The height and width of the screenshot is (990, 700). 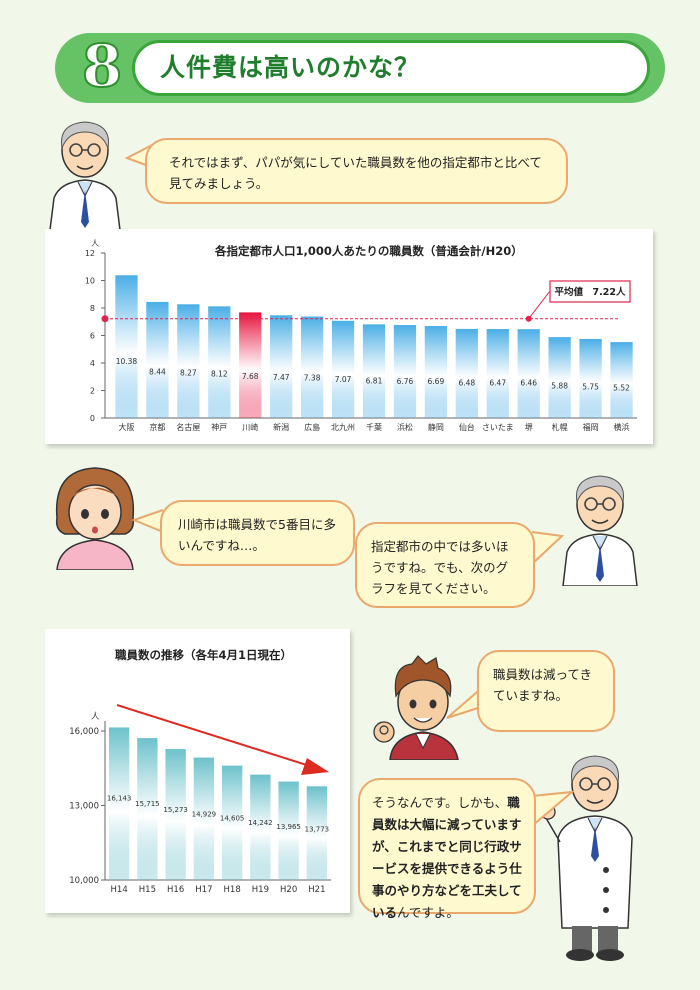 I want to click on bar-value-label: 7.68, so click(x=250, y=376).